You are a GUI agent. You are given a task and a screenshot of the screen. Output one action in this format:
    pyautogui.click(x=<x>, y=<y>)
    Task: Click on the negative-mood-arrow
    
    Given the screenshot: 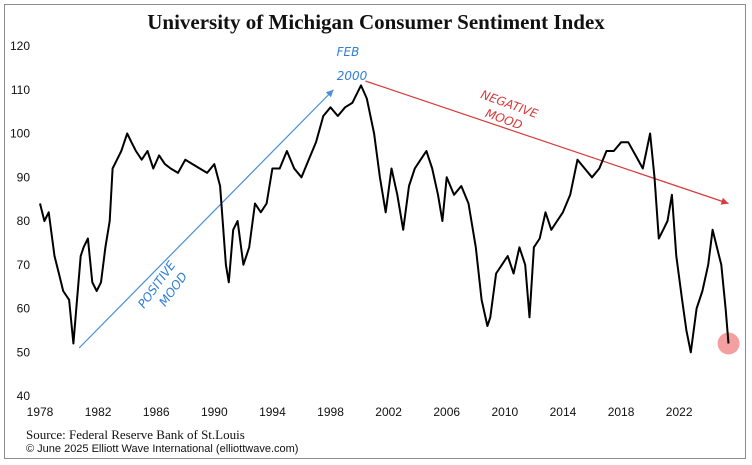 What is the action you would take?
    pyautogui.click(x=547, y=142)
    